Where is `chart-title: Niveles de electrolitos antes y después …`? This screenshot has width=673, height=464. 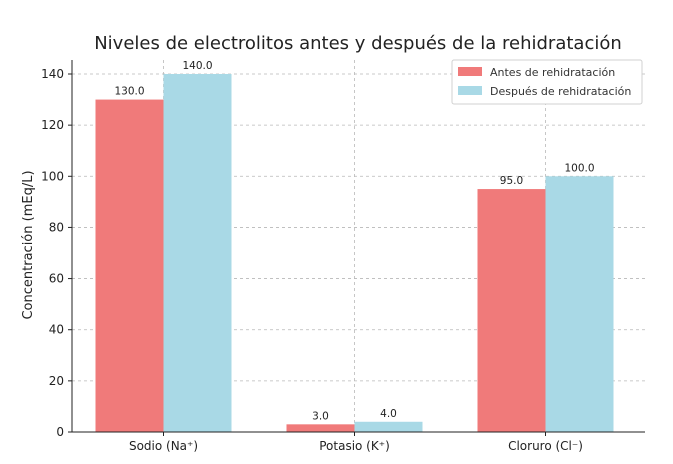
chart-title: Niveles de electrolitos antes y después … is located at coordinates (358, 43).